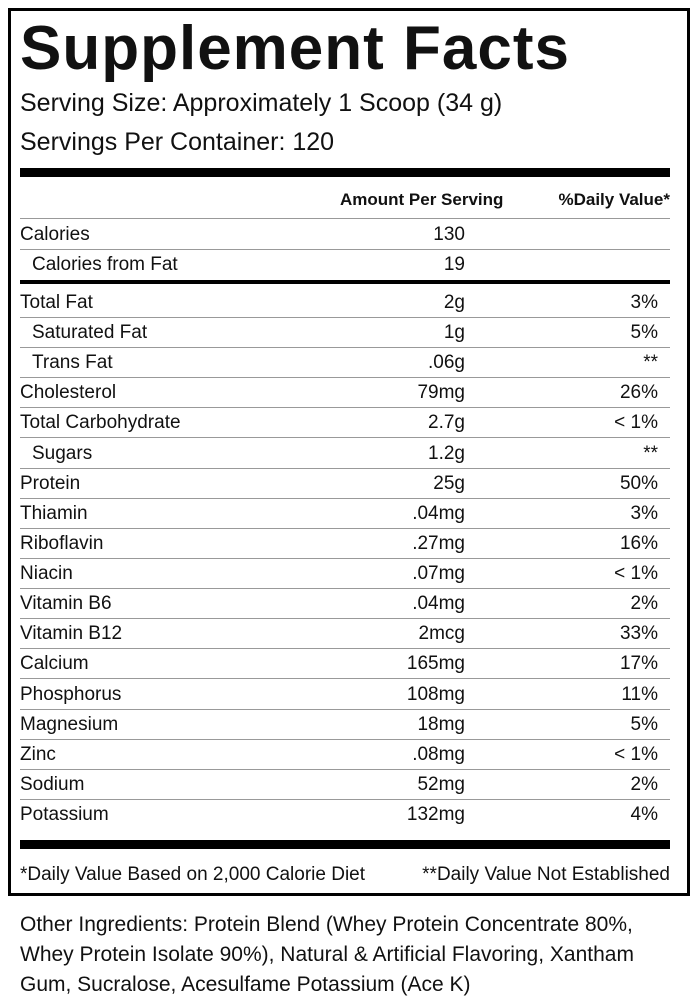 The width and height of the screenshot is (700, 1002). What do you see at coordinates (345, 265) in the screenshot?
I see `table-row: Calories from Fat 19` at bounding box center [345, 265].